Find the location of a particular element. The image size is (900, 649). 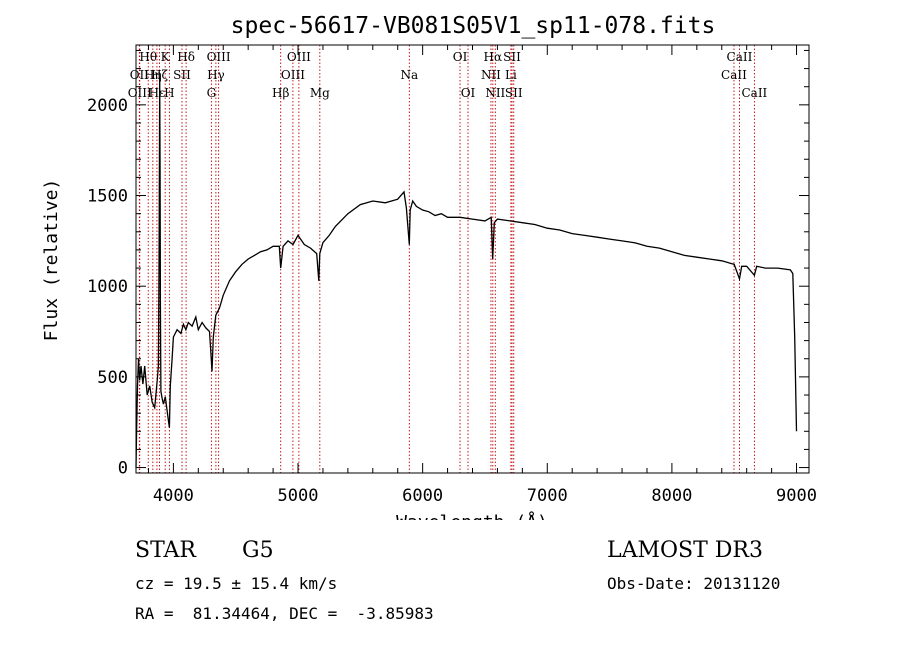

object-type: STAR is located at coordinates (165, 550).